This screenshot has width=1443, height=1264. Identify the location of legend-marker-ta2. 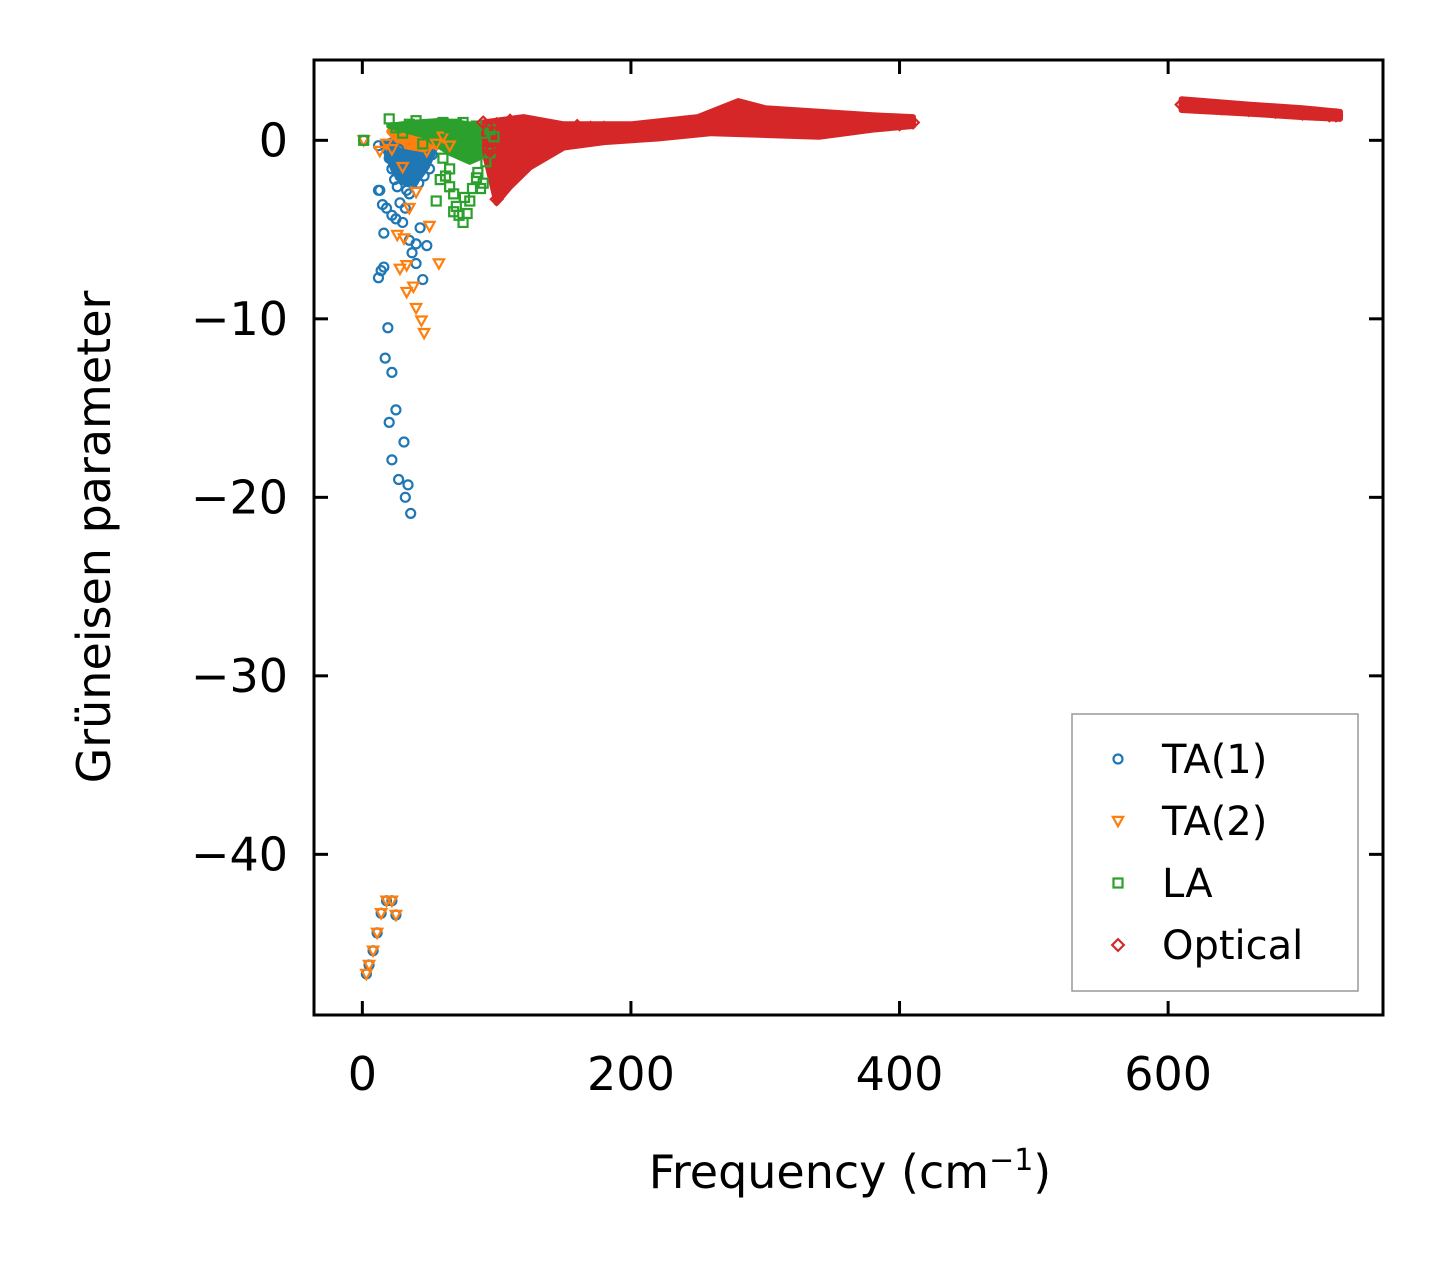
(1118, 822).